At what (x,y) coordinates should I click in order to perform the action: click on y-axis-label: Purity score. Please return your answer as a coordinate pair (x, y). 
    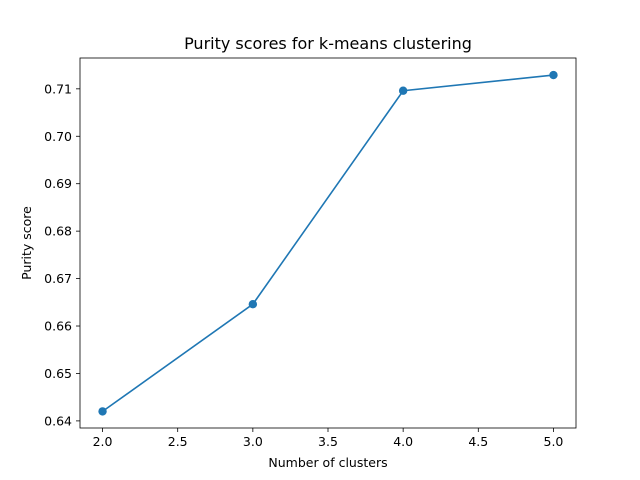
    Looking at the image, I should click on (26, 243).